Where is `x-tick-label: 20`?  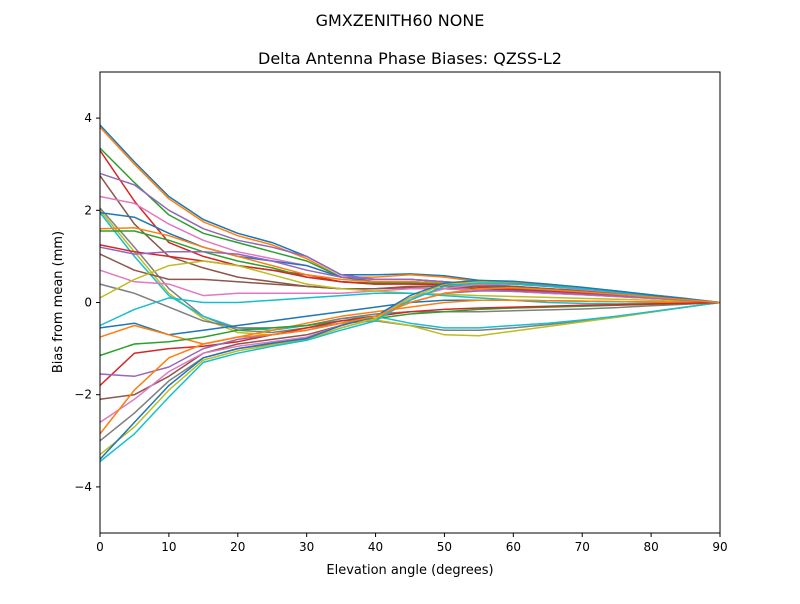
x-tick-label: 20 is located at coordinates (237, 547).